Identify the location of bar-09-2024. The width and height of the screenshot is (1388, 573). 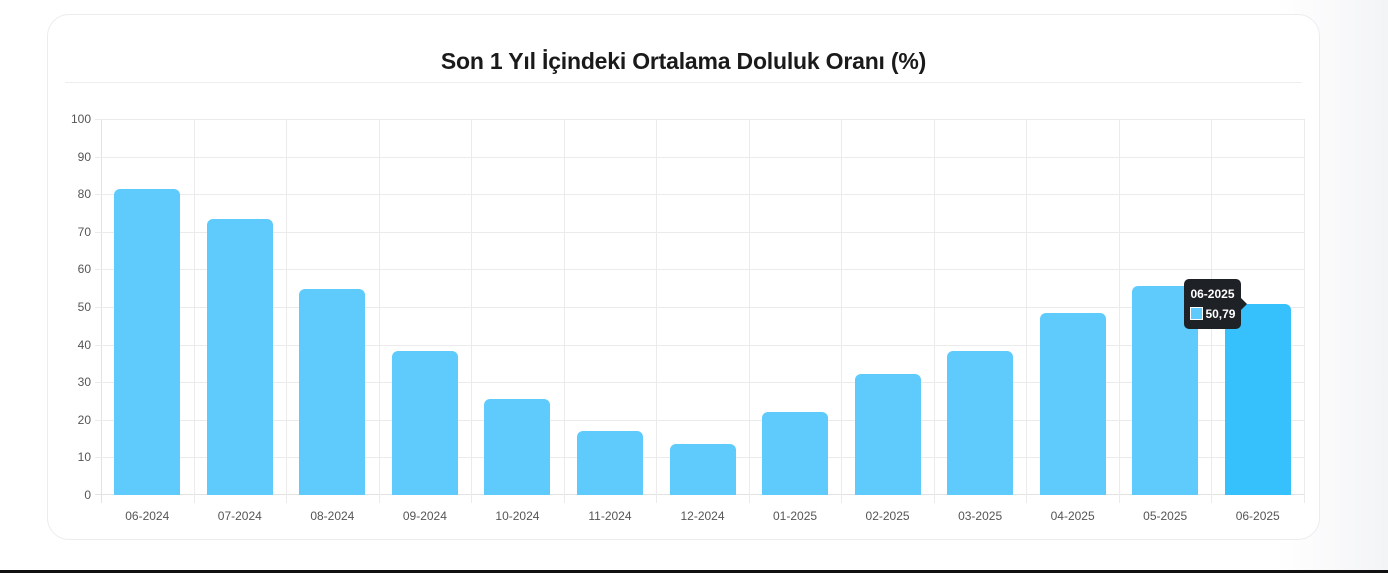
(424, 423).